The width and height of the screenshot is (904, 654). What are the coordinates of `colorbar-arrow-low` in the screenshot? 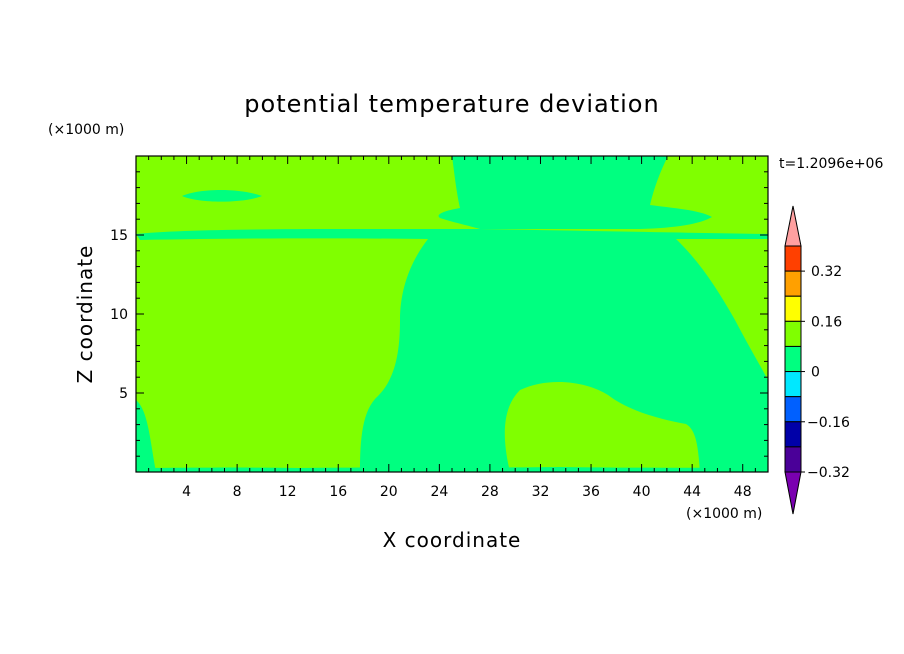 It's located at (793, 493).